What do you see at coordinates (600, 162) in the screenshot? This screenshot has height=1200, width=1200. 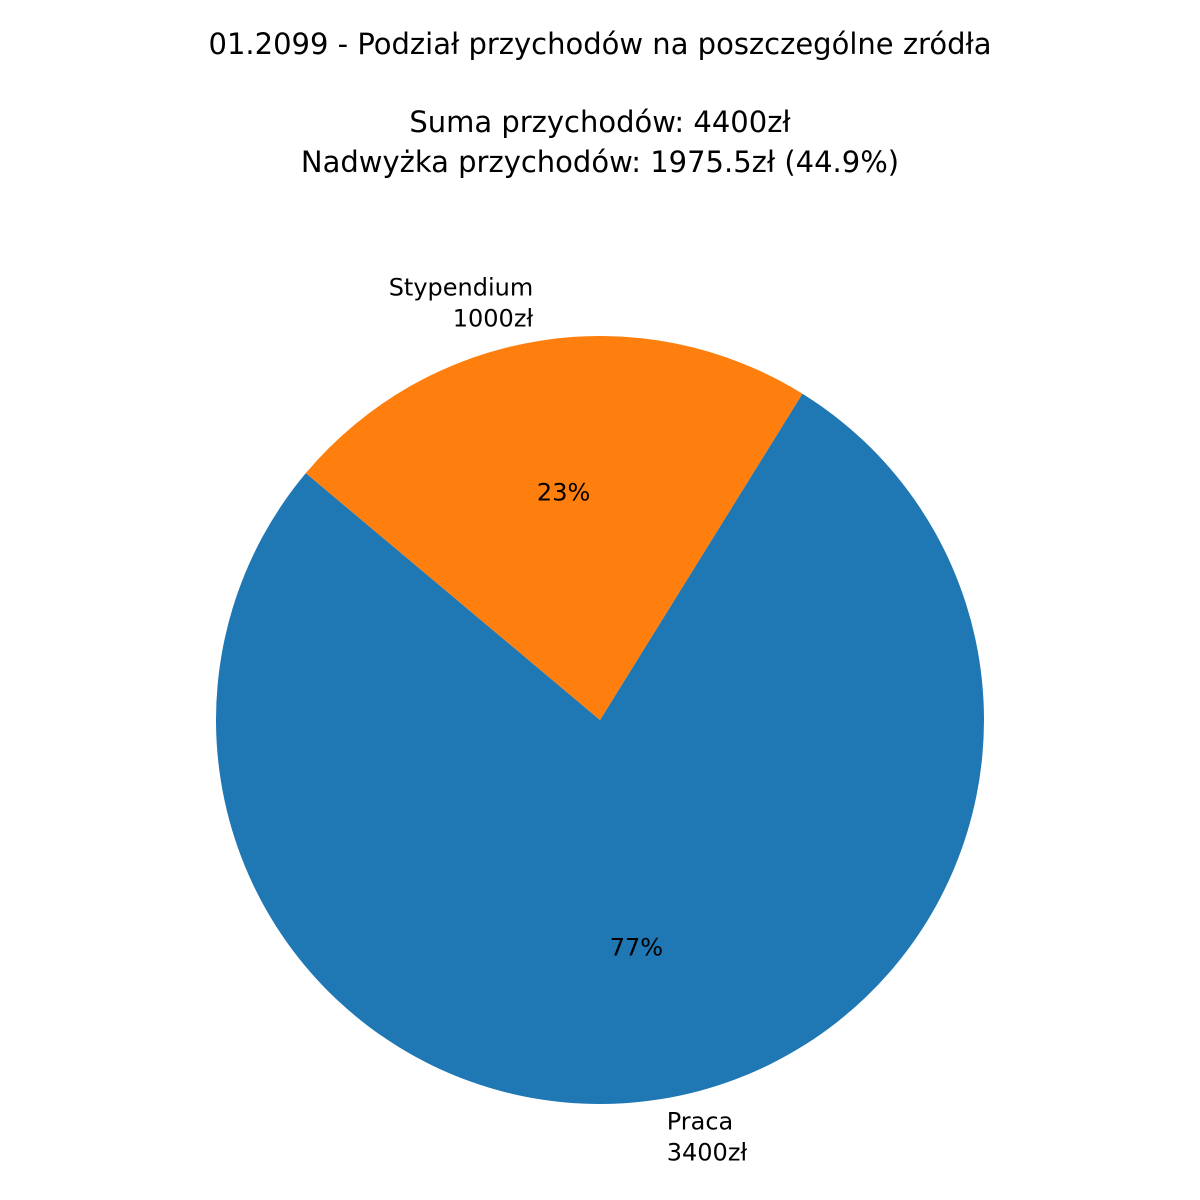 I see `chart-subtitle-surplus: Nadwyżka przychodów: 1975.5zł (44.9%)` at bounding box center [600, 162].